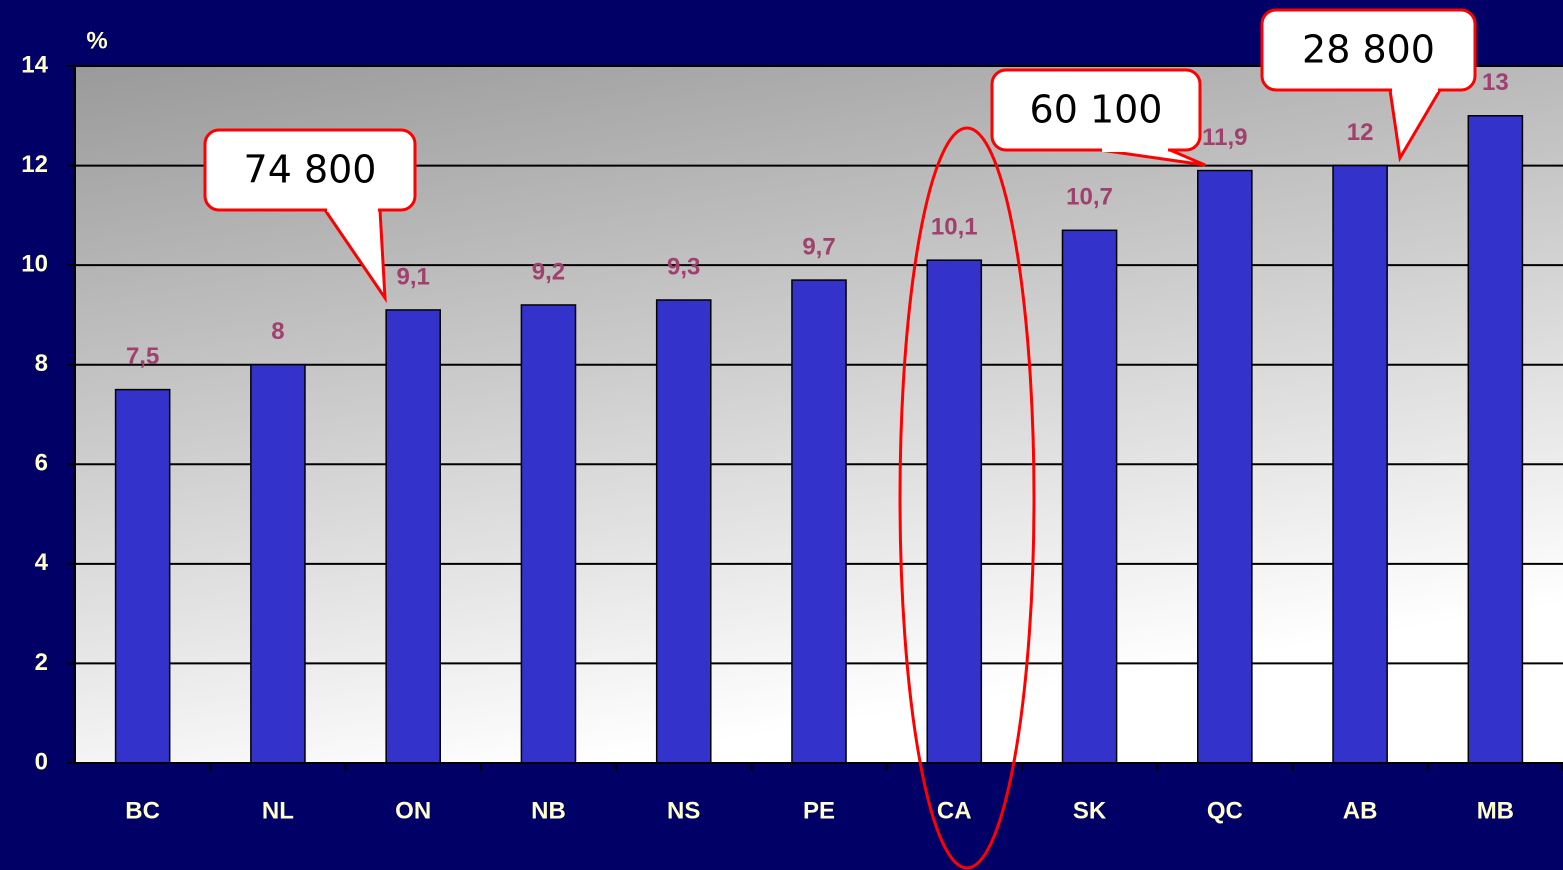 Image resolution: width=1563 pixels, height=870 pixels. What do you see at coordinates (1360, 132) in the screenshot?
I see `data-label: 12` at bounding box center [1360, 132].